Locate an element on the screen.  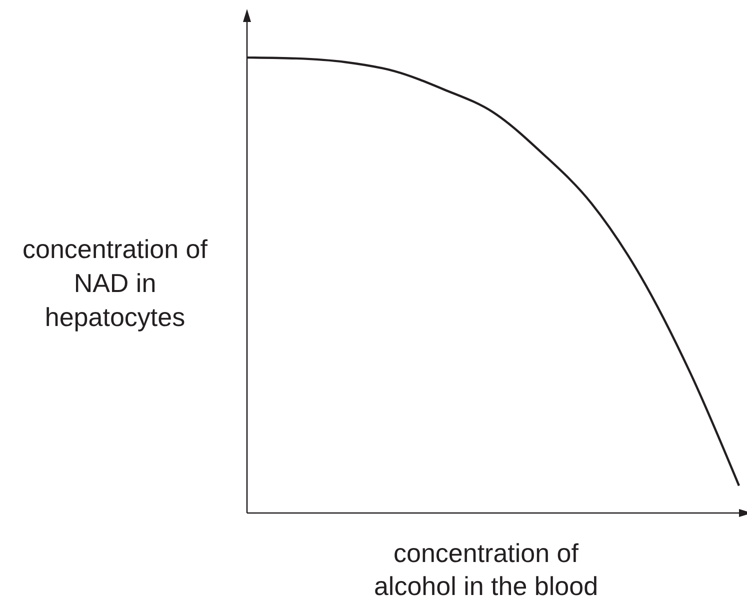
x-axis-title: concentration of alcohol in the blood is located at coordinates (486, 570).